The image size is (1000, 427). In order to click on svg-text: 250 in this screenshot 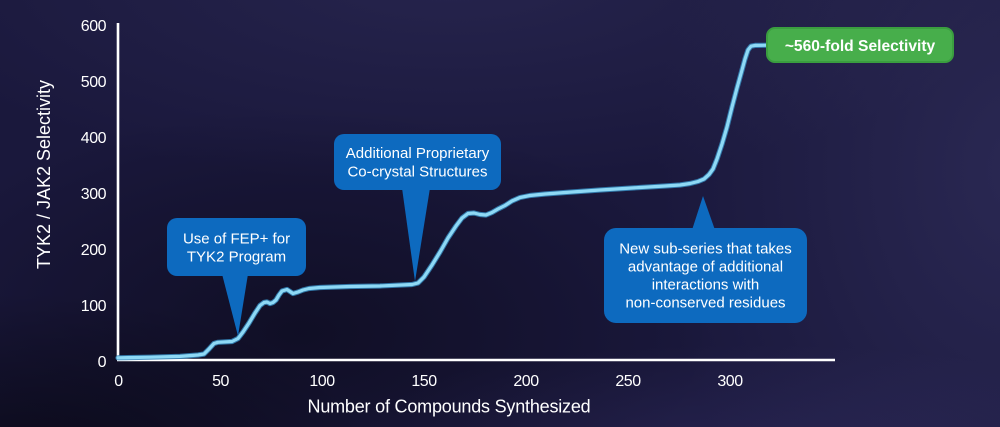, I will do `click(628, 381)`.